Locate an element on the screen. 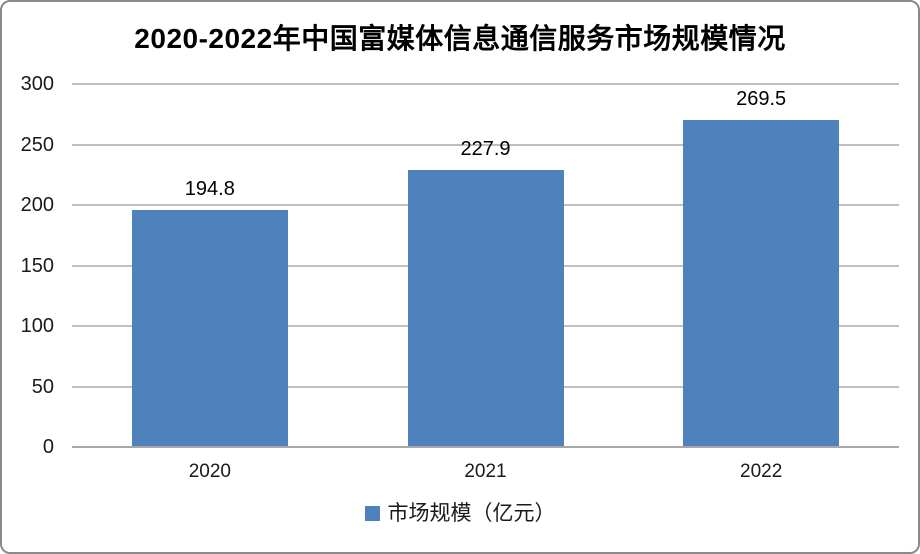  x-tick-label: 2021 is located at coordinates (485, 471).